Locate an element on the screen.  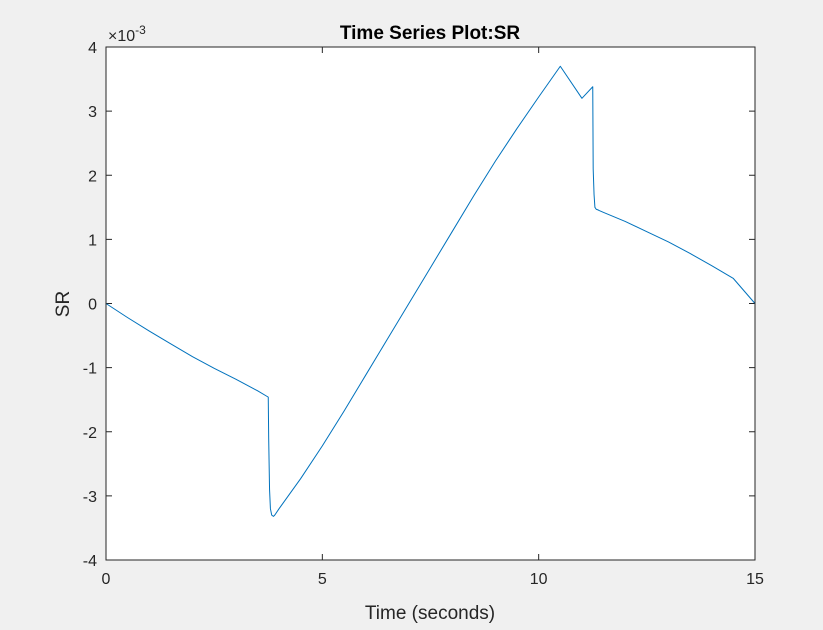
y-tick-label: 3 is located at coordinates (92, 112).